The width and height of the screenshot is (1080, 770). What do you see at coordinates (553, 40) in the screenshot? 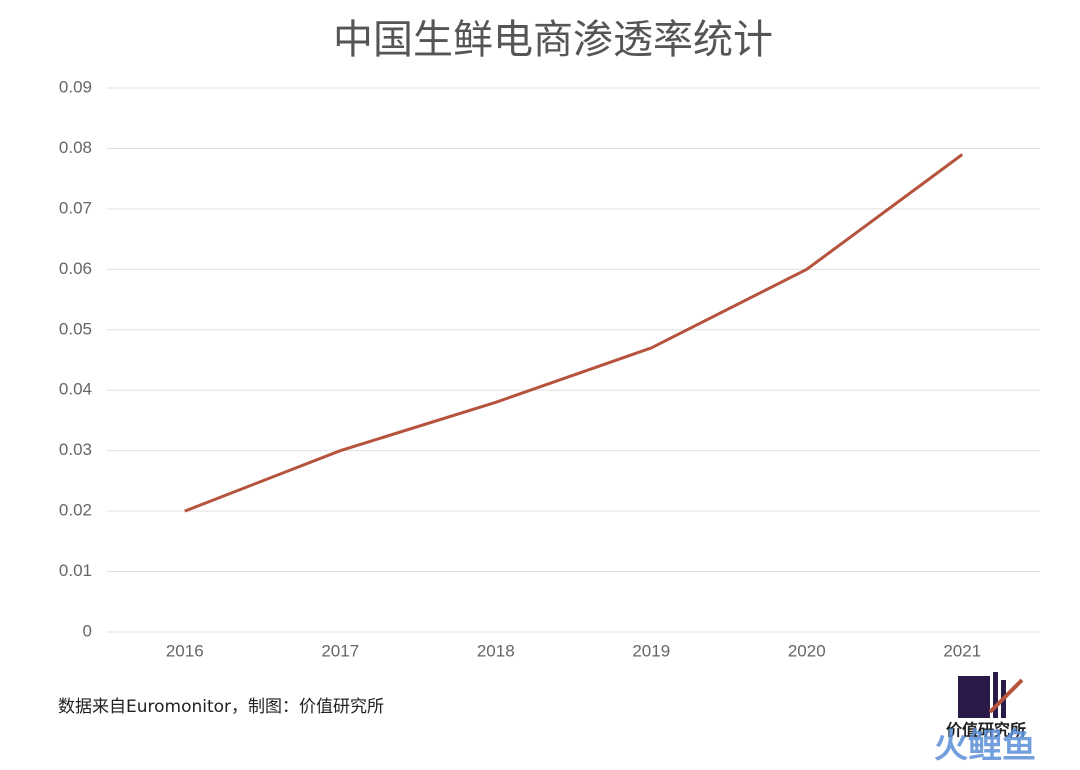
I see `chart-title: 中国生鲜电商渗透率统计` at bounding box center [553, 40].